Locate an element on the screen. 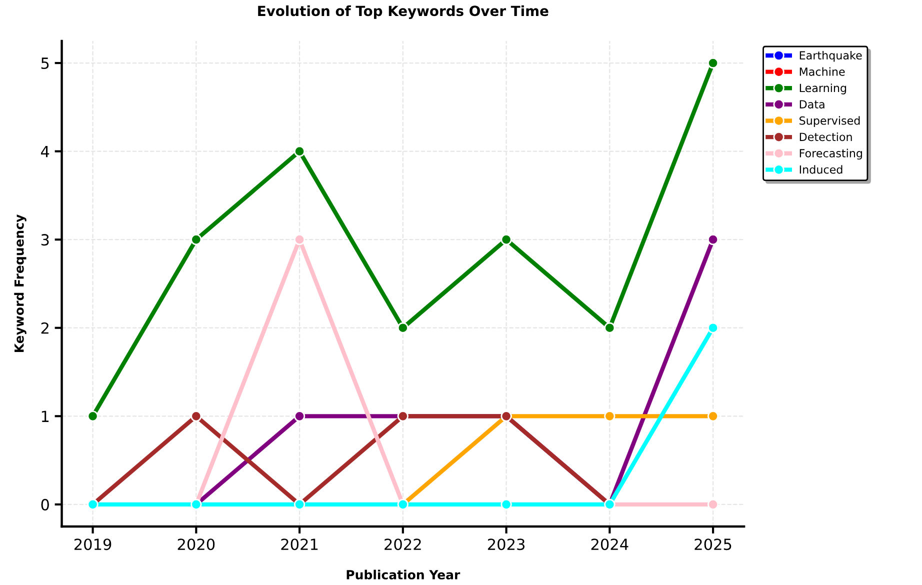  legend-label: Data is located at coordinates (812, 104).